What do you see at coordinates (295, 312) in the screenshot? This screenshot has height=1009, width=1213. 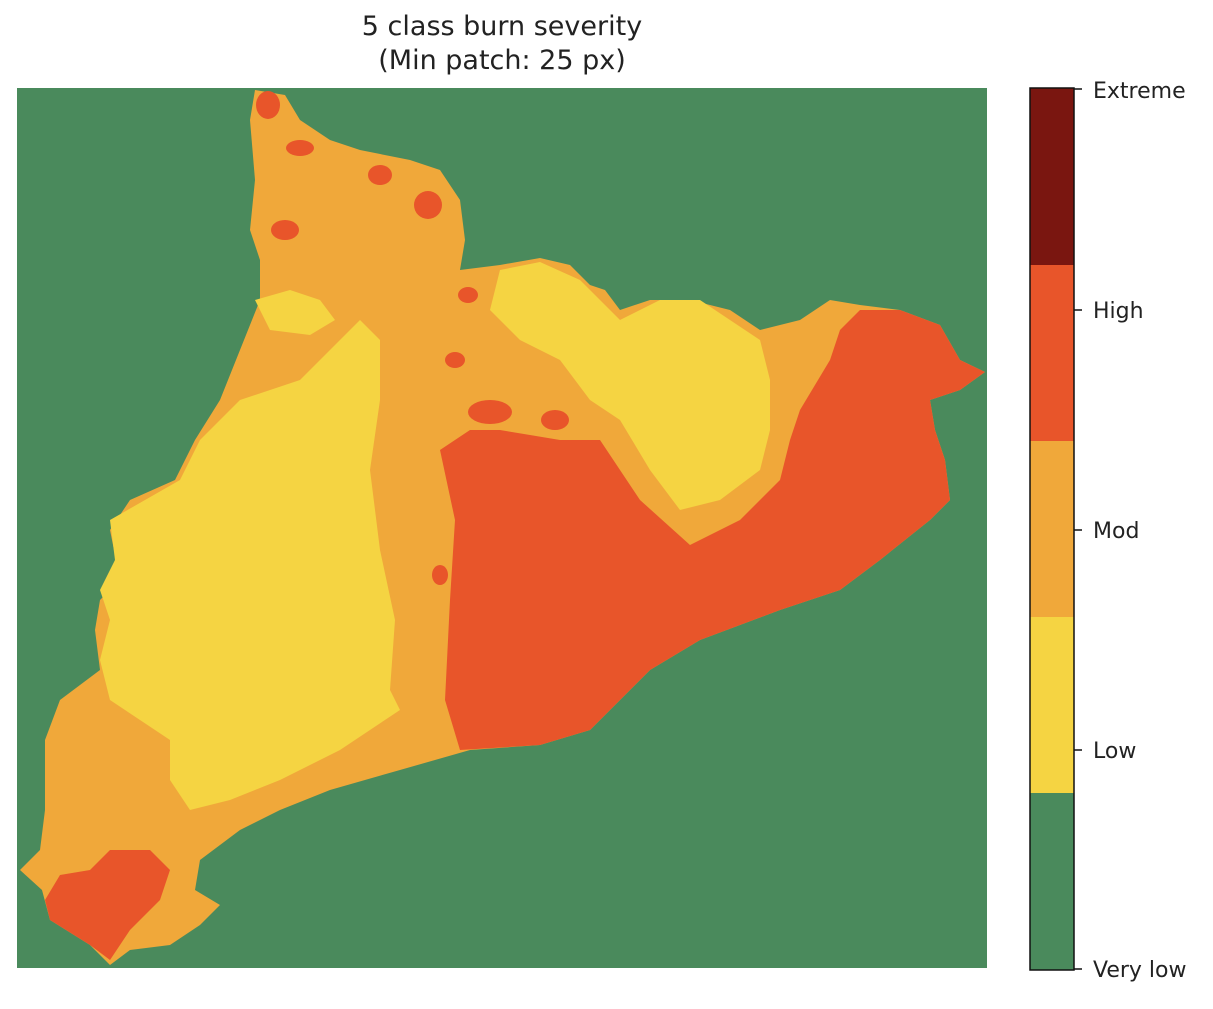 I see `class-low-region-north` at bounding box center [295, 312].